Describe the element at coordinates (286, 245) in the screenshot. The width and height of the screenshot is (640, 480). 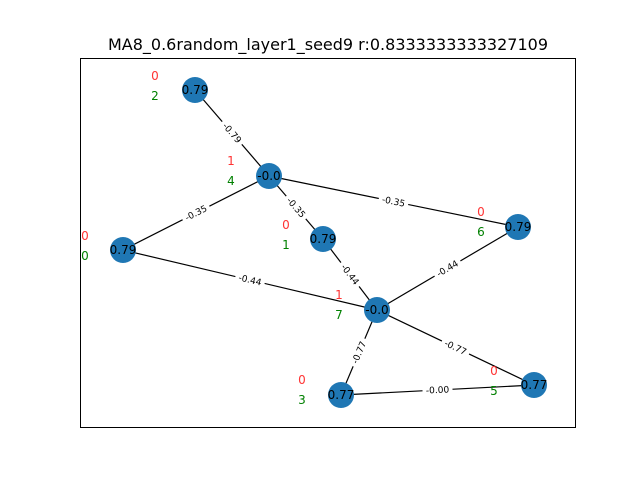
I see `node-green-annotation: 1` at that location.